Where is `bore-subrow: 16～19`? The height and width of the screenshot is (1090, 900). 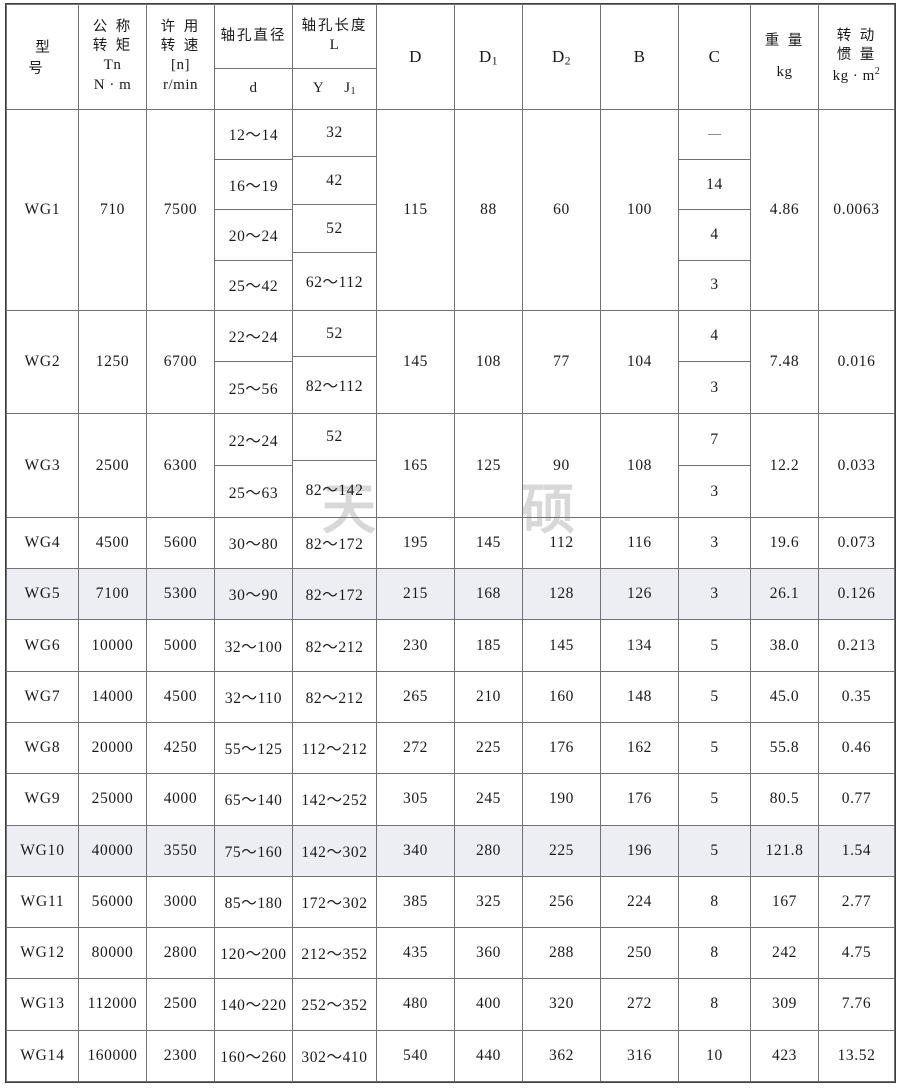
bore-subrow: 16～19 is located at coordinates (253, 185).